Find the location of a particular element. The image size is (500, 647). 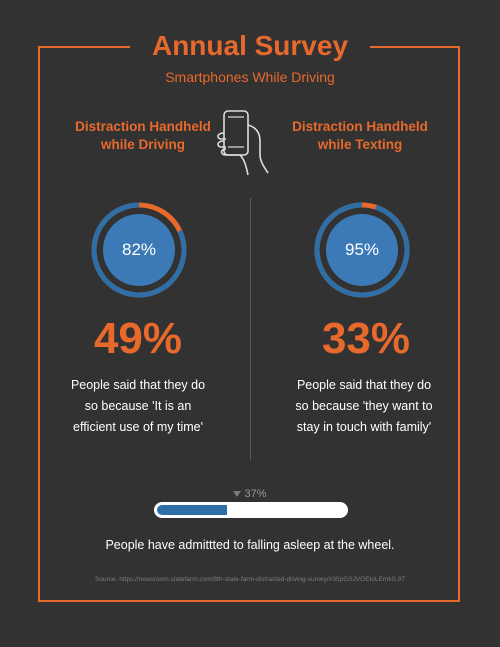

right-ring-arc is located at coordinates (362, 250).